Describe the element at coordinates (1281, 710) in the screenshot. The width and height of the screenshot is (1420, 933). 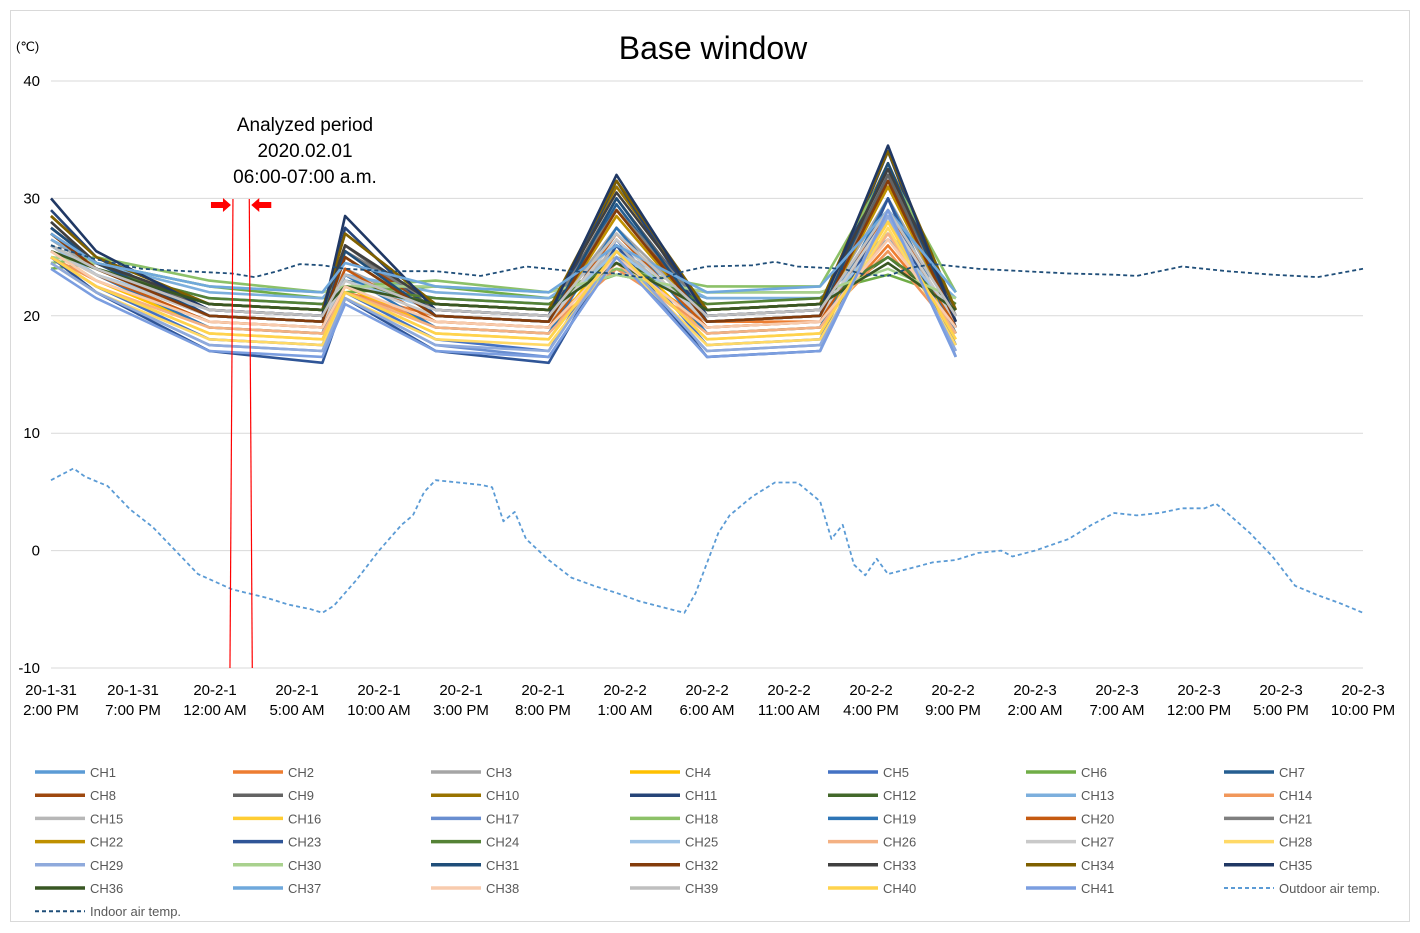
I see `x-tick-label-time: 5:00 PM` at that location.